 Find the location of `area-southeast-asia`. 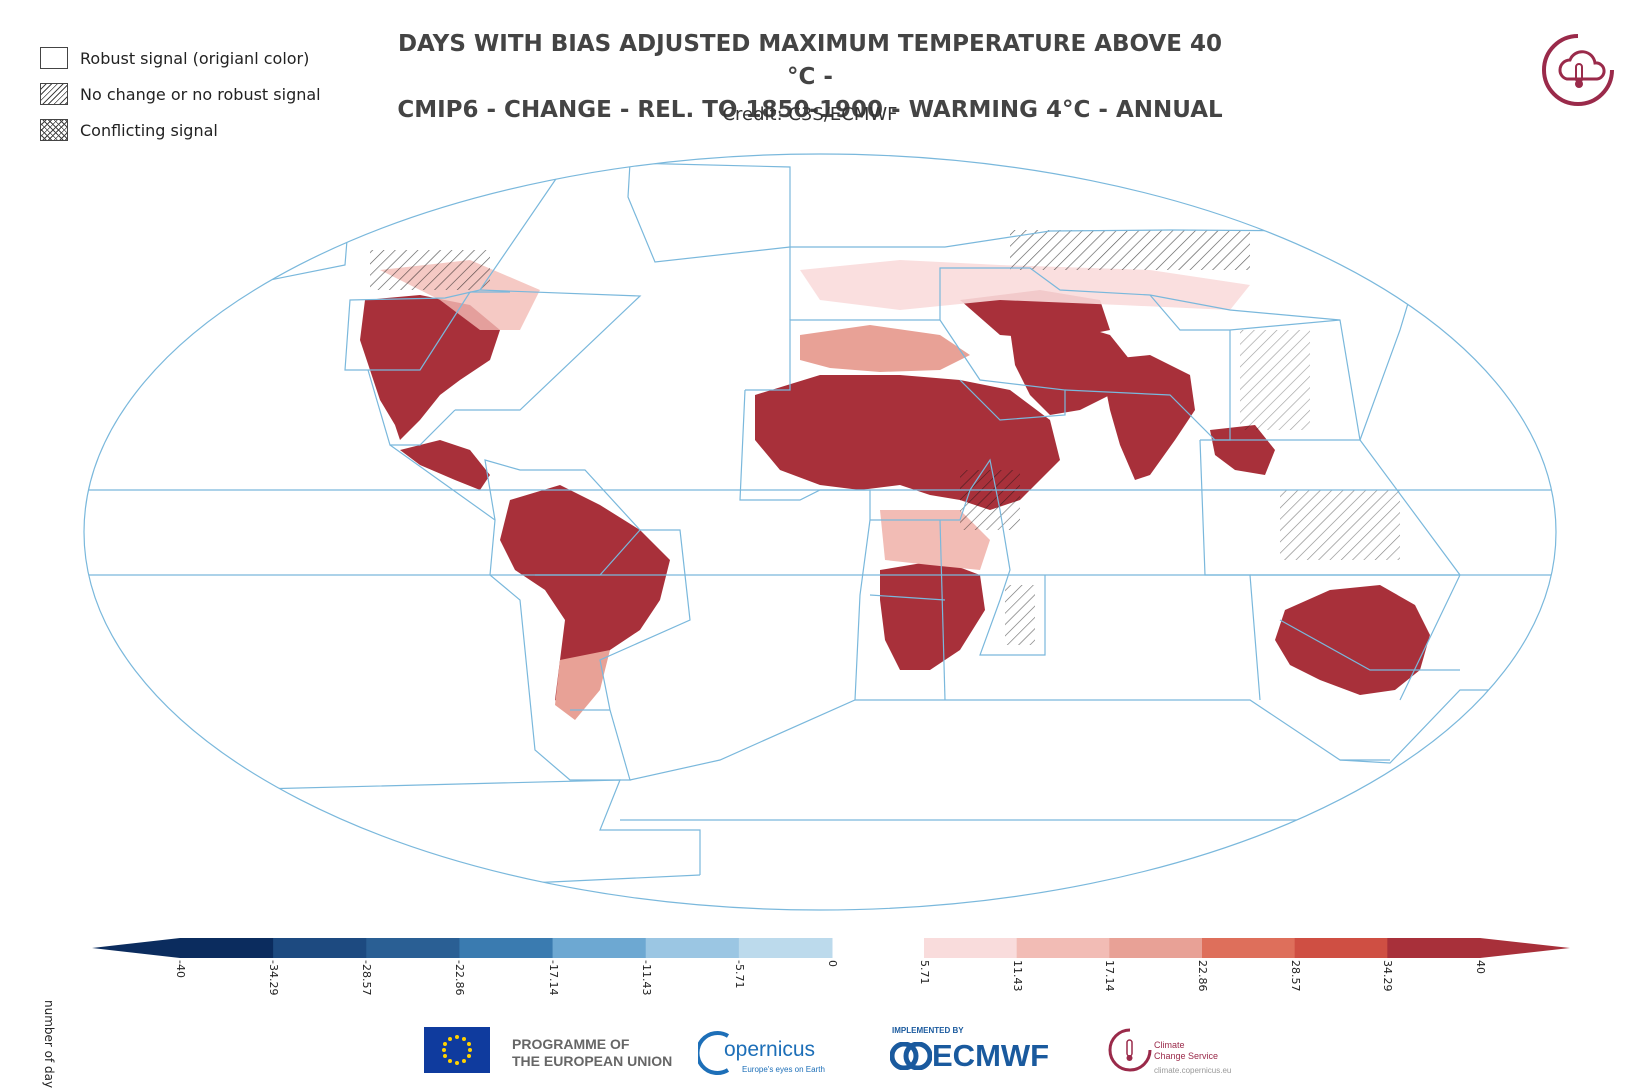

area-southeast-asia is located at coordinates (1242, 450).